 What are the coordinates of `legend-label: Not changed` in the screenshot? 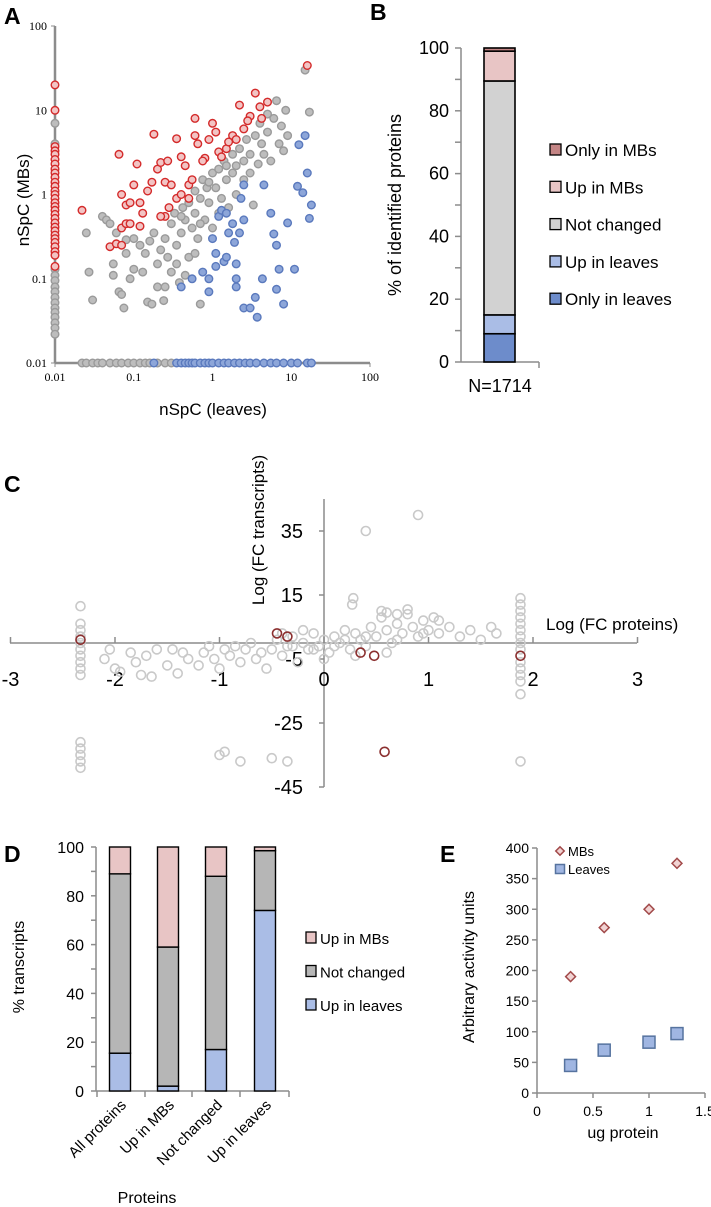 It's located at (362, 973).